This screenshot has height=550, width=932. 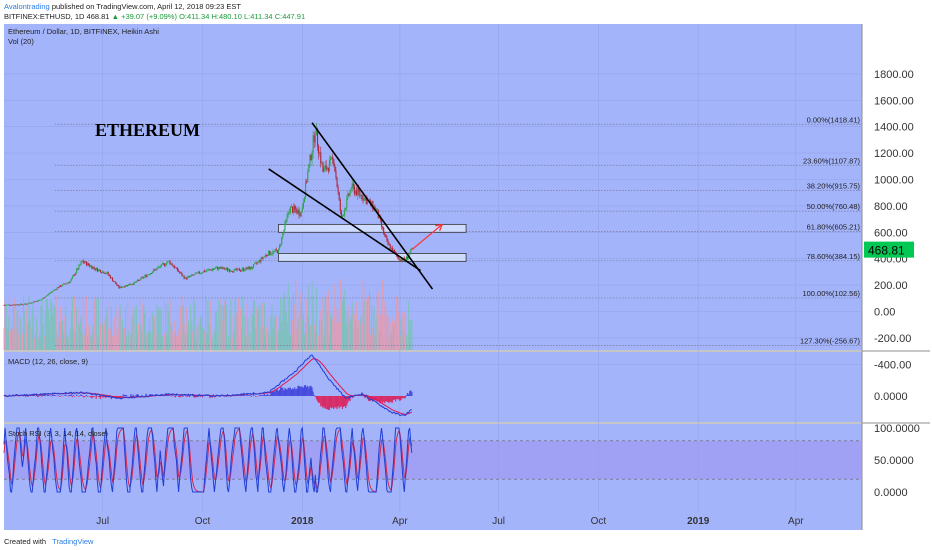 What do you see at coordinates (21, 41) in the screenshot?
I see `volume-label: Vol (20)` at bounding box center [21, 41].